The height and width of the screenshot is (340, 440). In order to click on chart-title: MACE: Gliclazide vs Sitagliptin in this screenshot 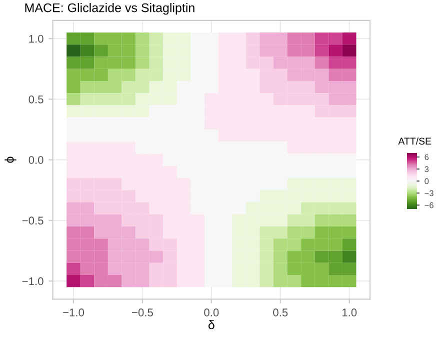, I will do `click(109, 9)`.